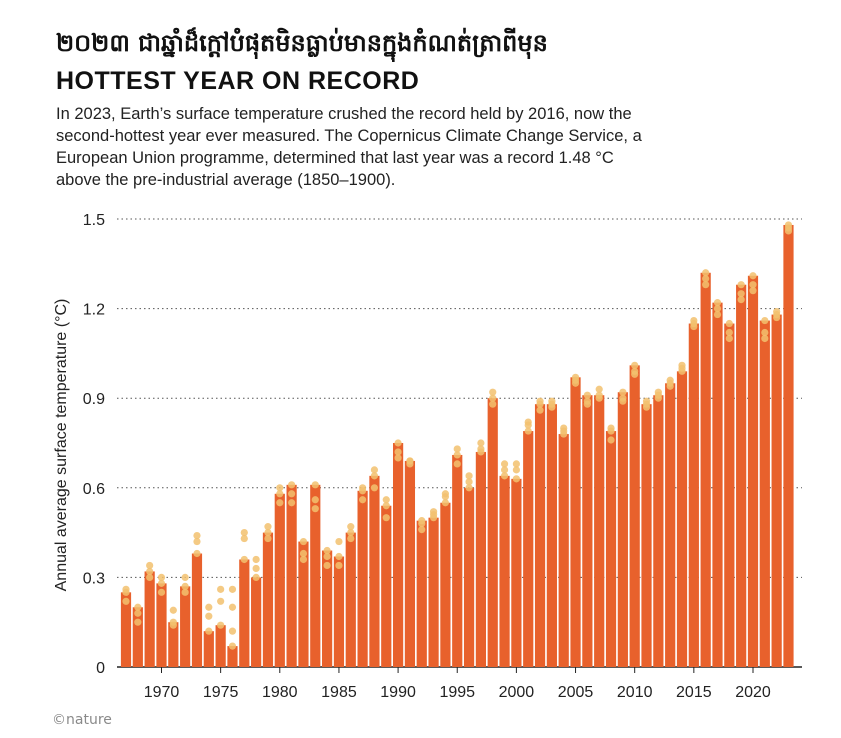 The width and height of the screenshot is (841, 738). Describe the element at coordinates (445, 584) in the screenshot. I see `bar-1994` at that location.